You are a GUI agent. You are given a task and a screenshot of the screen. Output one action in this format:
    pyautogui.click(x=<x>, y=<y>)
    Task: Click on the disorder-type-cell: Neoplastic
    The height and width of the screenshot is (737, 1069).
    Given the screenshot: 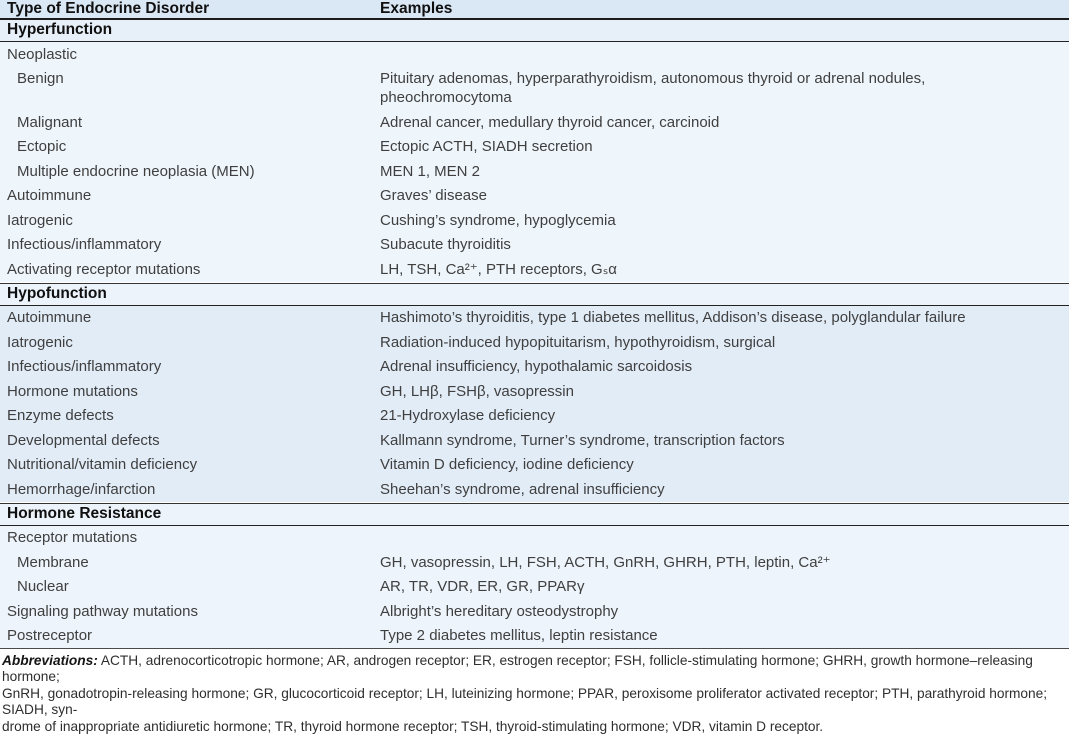 What is the action you would take?
    pyautogui.click(x=42, y=54)
    